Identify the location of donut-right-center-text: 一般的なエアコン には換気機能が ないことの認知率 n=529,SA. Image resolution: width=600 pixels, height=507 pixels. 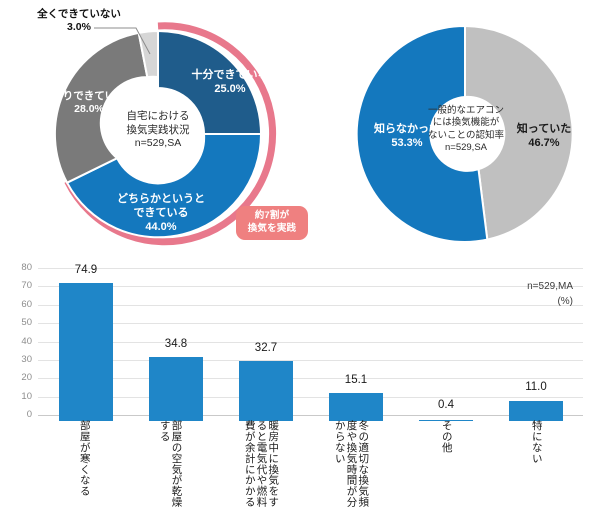
(466, 129).